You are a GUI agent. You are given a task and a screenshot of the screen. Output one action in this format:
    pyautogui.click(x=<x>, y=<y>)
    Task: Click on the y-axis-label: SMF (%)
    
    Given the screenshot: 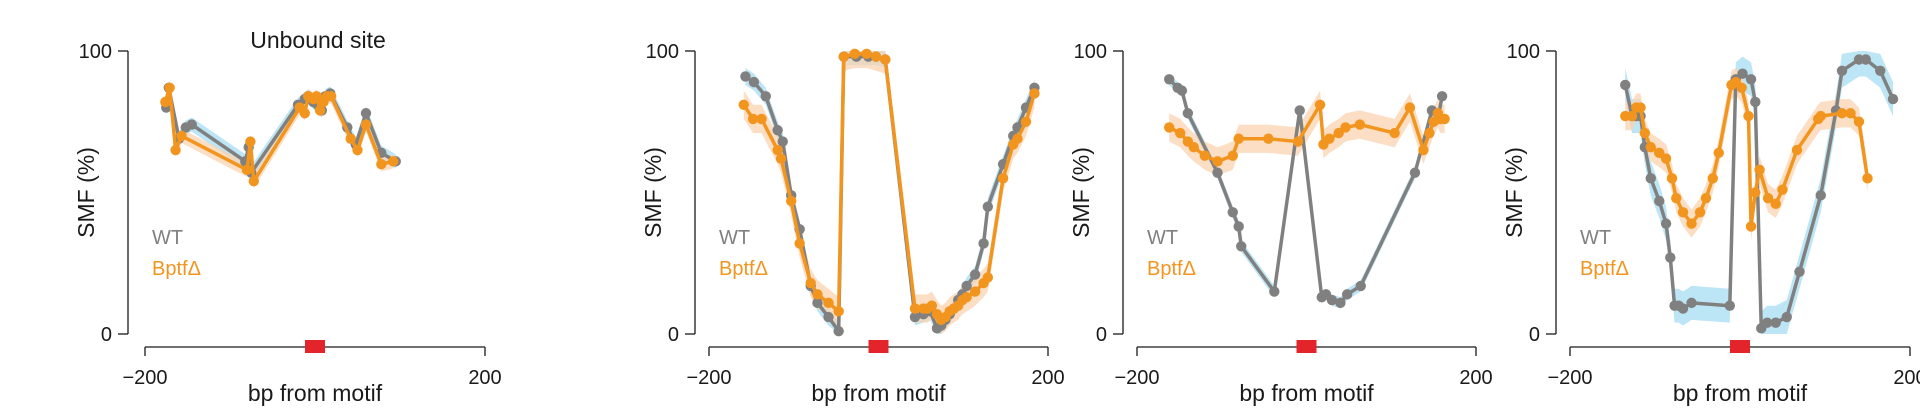 What is the action you would take?
    pyautogui.click(x=1514, y=192)
    